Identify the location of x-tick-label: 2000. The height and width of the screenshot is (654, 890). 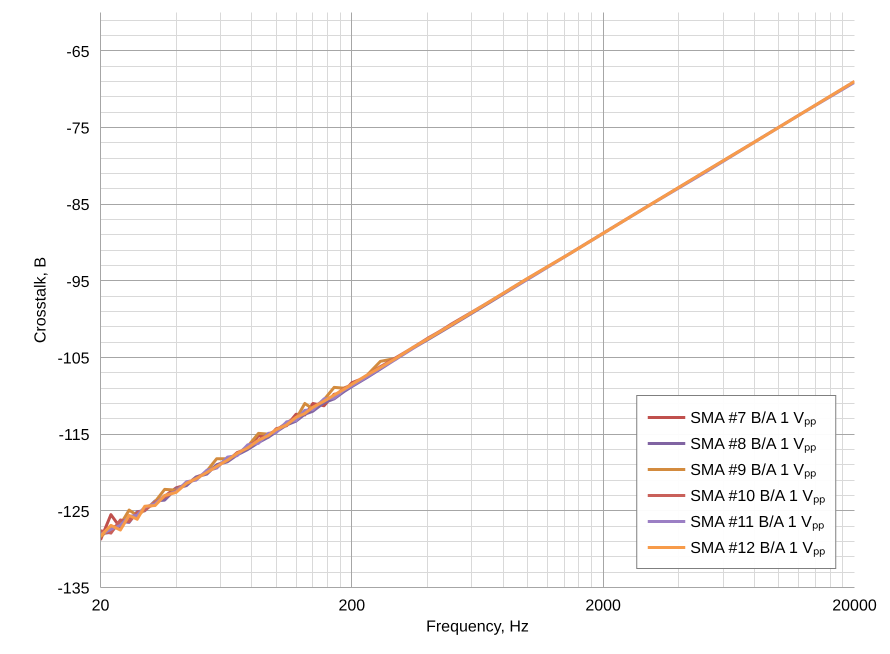
(603, 606).